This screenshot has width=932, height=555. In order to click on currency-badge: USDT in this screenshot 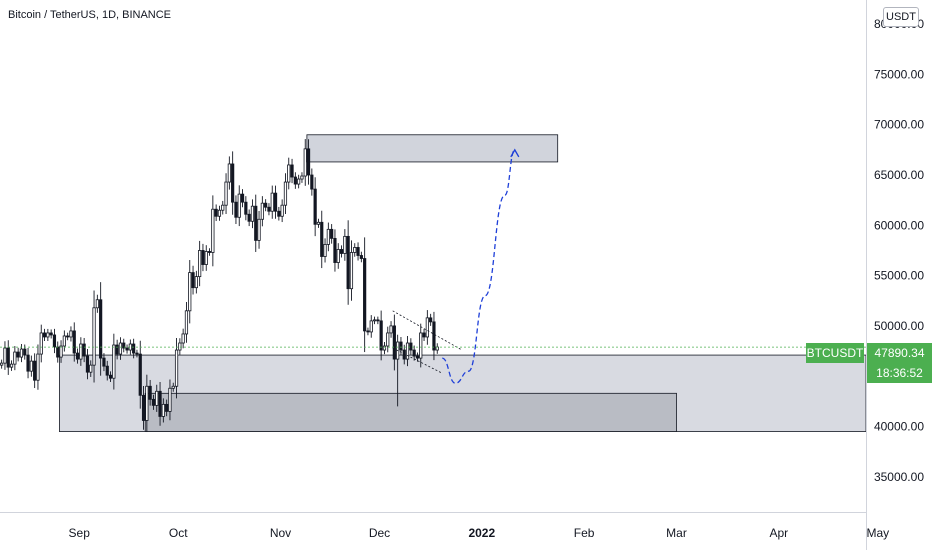, I will do `click(901, 17)`.